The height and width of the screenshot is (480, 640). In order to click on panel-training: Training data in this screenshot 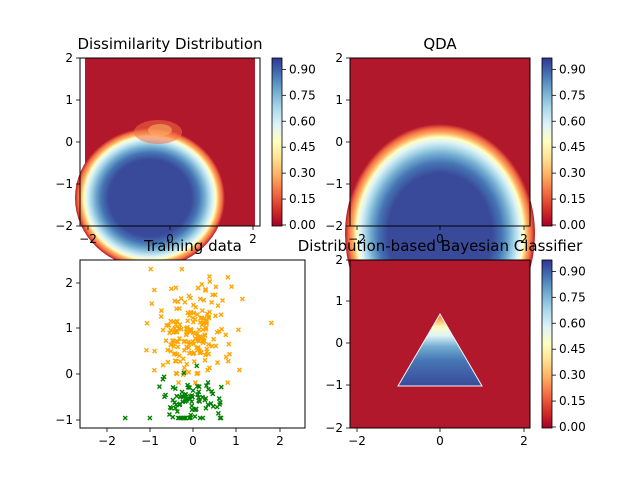, I will do `click(192, 333)`.